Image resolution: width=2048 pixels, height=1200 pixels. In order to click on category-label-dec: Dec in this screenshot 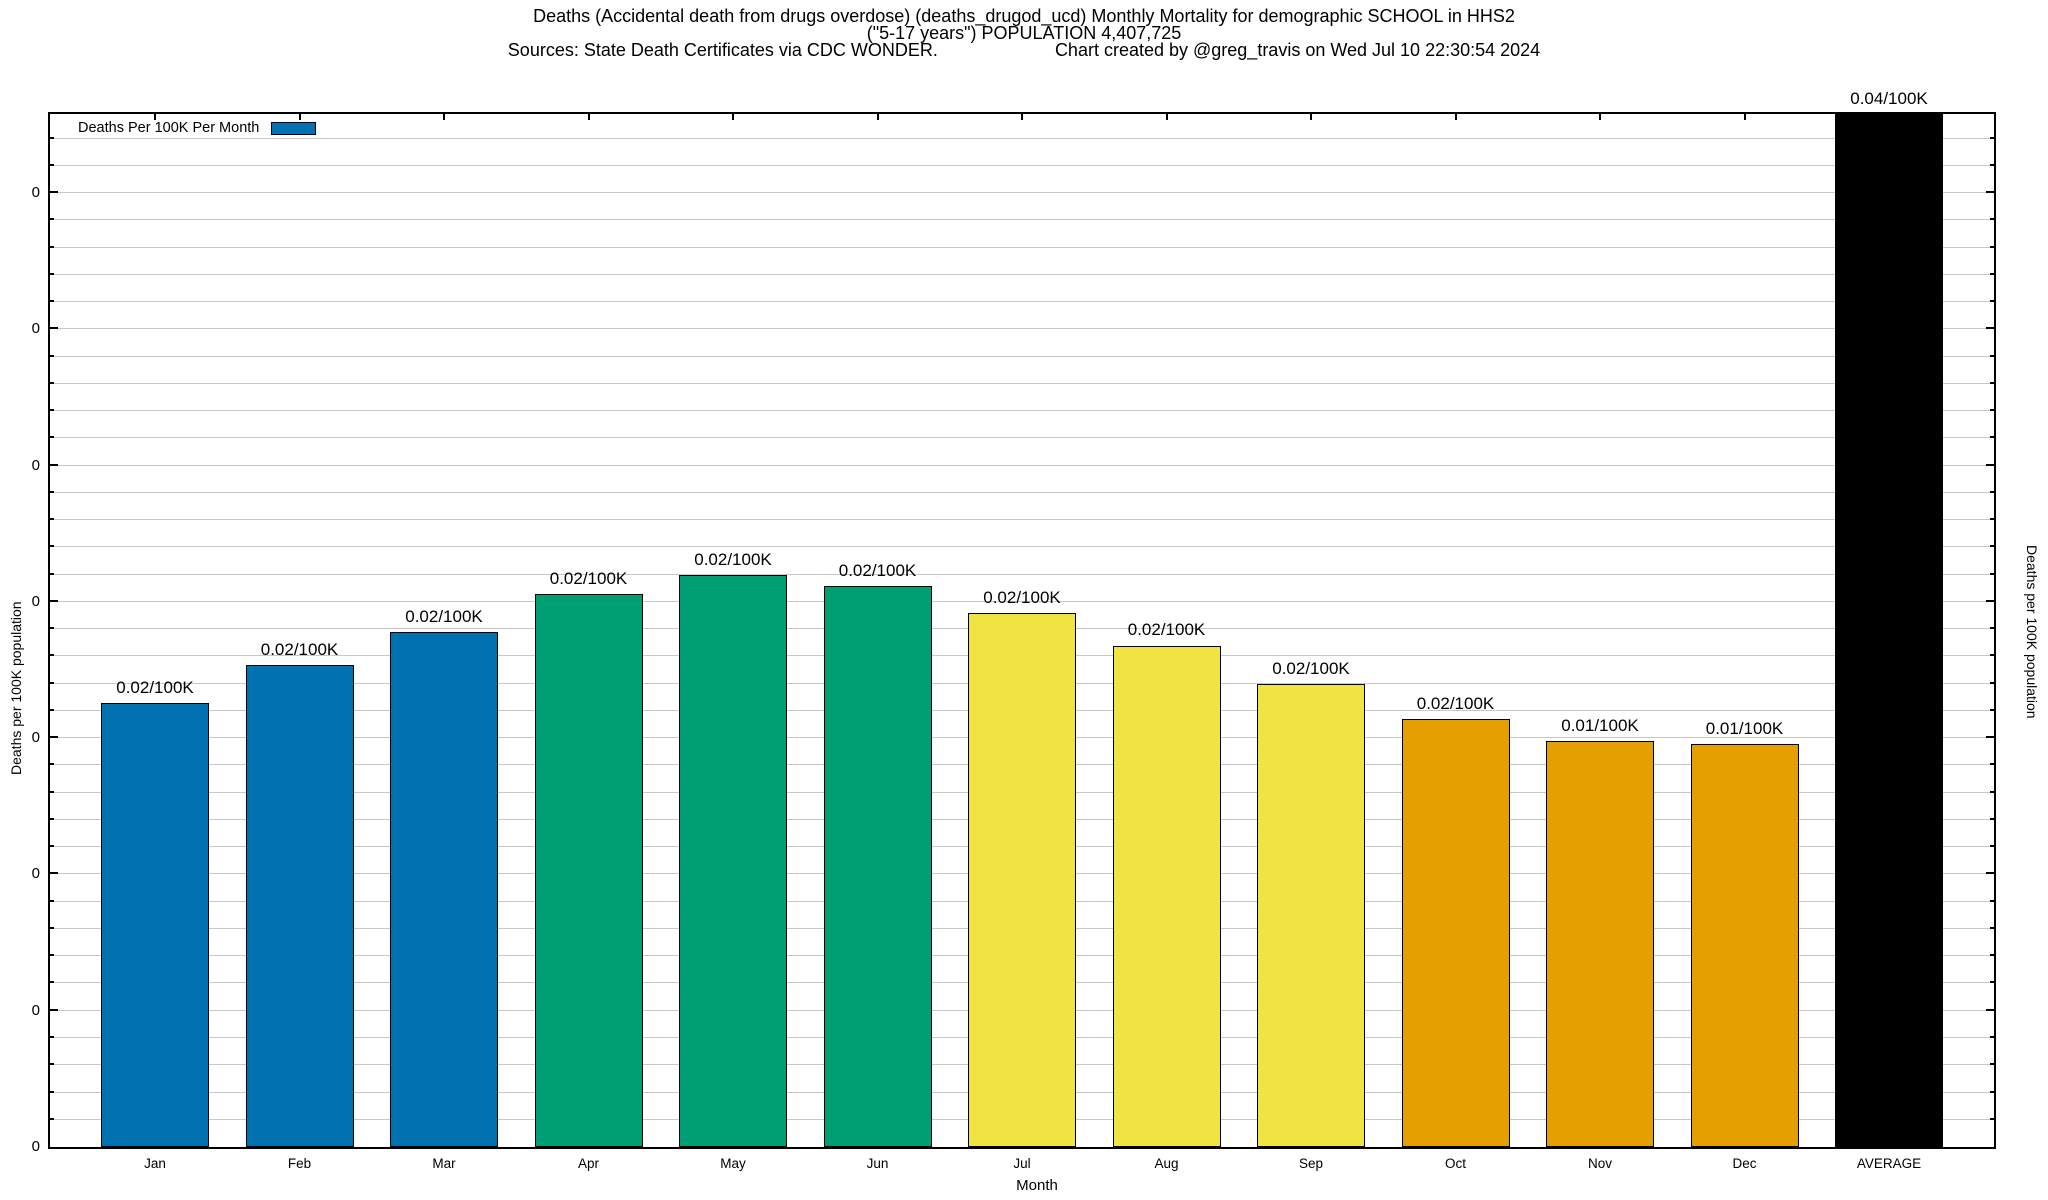, I will do `click(1744, 1163)`.